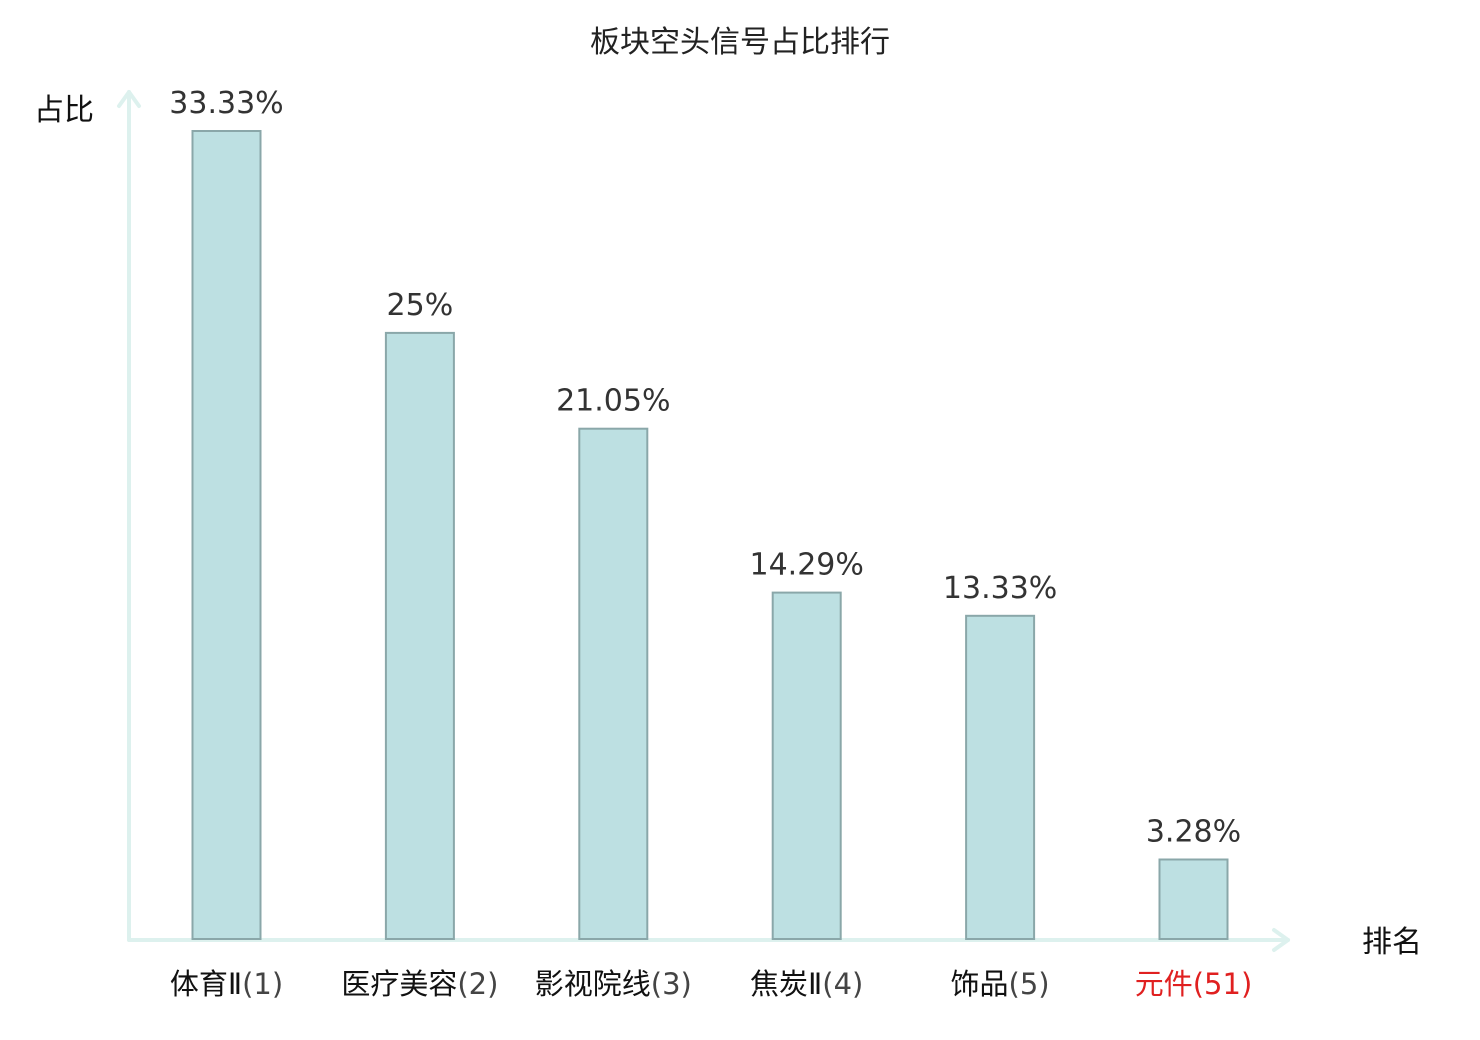 The height and width of the screenshot is (1040, 1480). I want to click on category-name: 影视院线, so click(593, 984).